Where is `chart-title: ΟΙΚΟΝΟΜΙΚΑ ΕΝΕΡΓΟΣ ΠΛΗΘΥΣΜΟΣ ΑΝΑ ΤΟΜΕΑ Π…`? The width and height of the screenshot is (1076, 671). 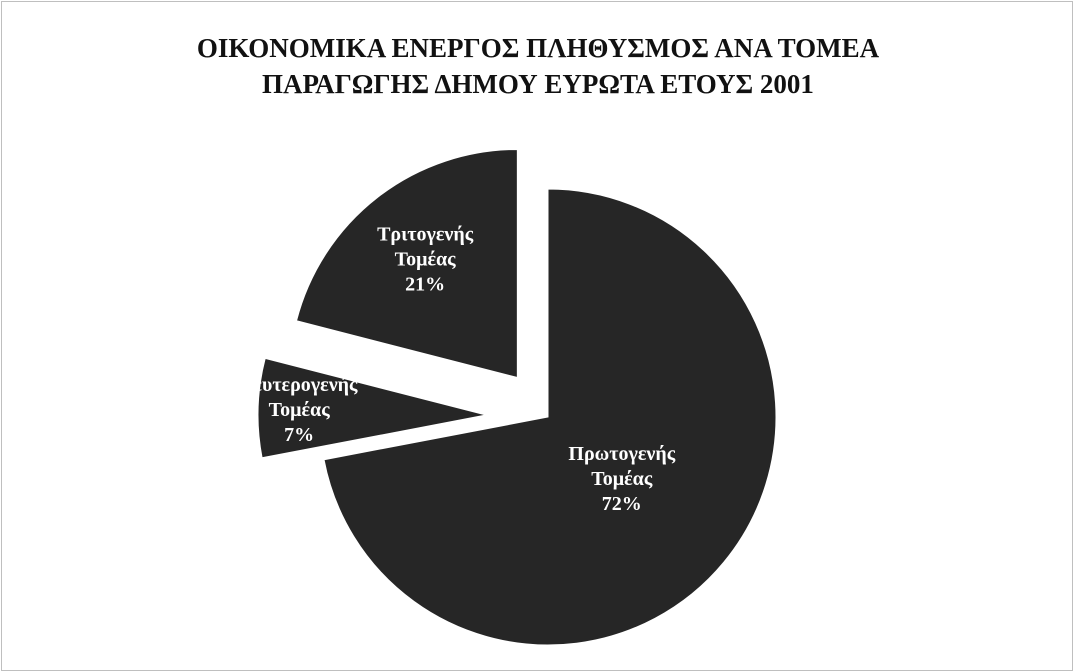
chart-title: ΟΙΚΟΝΟΜΙΚΑ ΕΝΕΡΓΟΣ ΠΛΗΘΥΣΜΟΣ ΑΝΑ ΤΟΜΕΑ Π… is located at coordinates (538, 66).